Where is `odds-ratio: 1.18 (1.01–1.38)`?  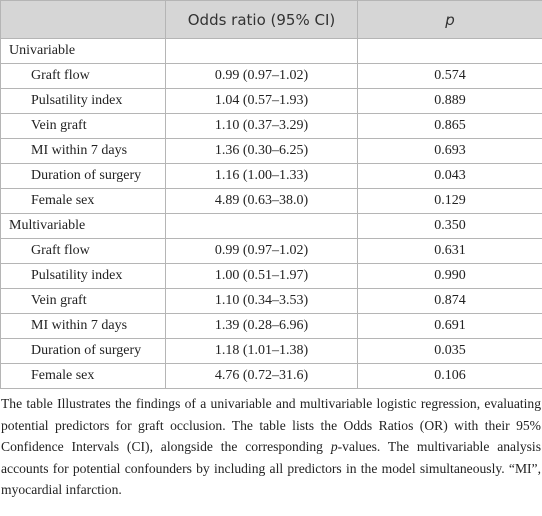
odds-ratio: 1.18 (1.01–1.38) is located at coordinates (261, 351).